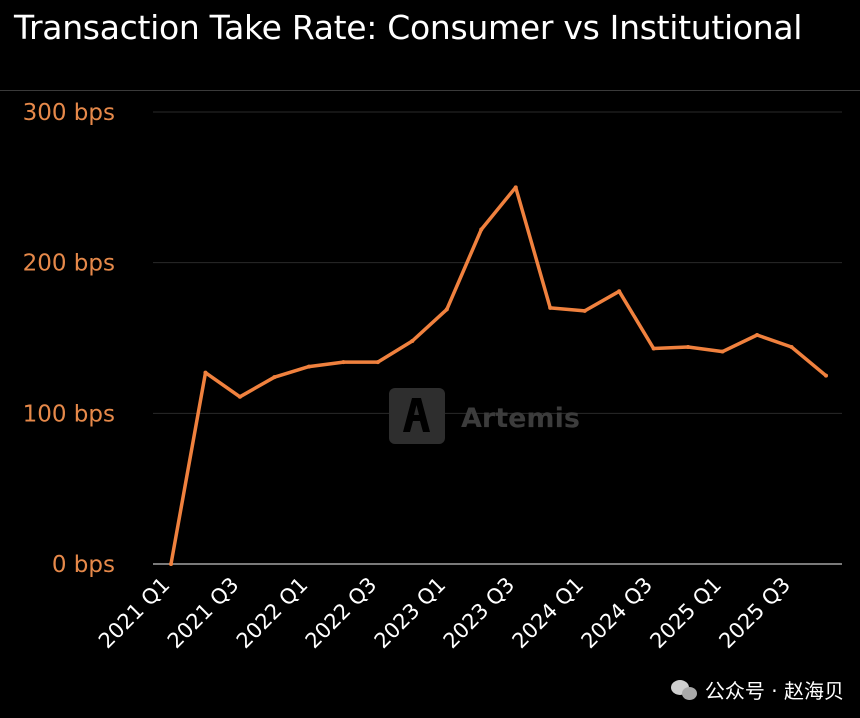 The image size is (860, 718). I want to click on footer-credit: 公众号 · 赵海贝, so click(757, 689).